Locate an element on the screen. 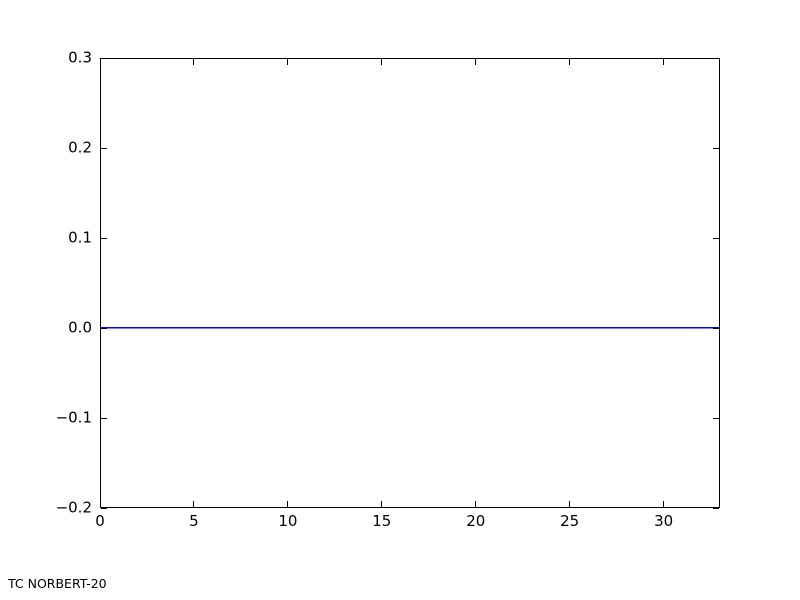 This screenshot has width=800, height=600. y-tick-label: 0.1 is located at coordinates (80, 237).